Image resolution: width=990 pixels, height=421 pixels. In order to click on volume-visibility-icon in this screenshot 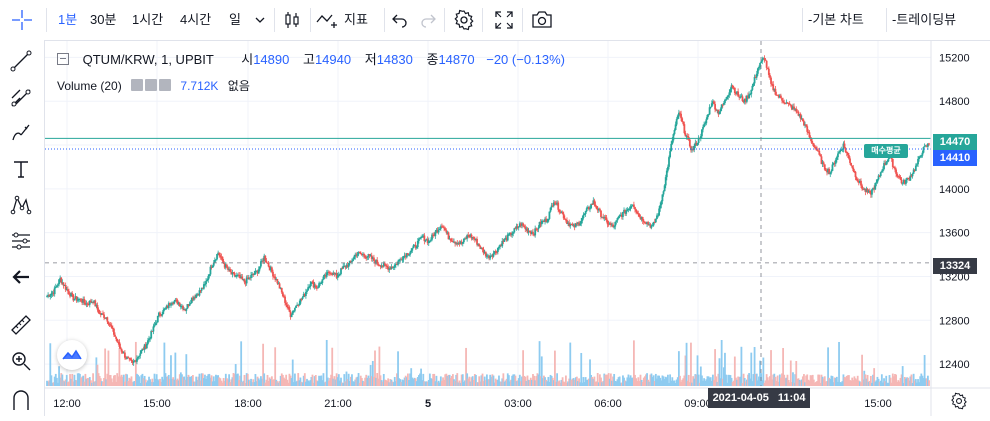, I will do `click(138, 86)`.